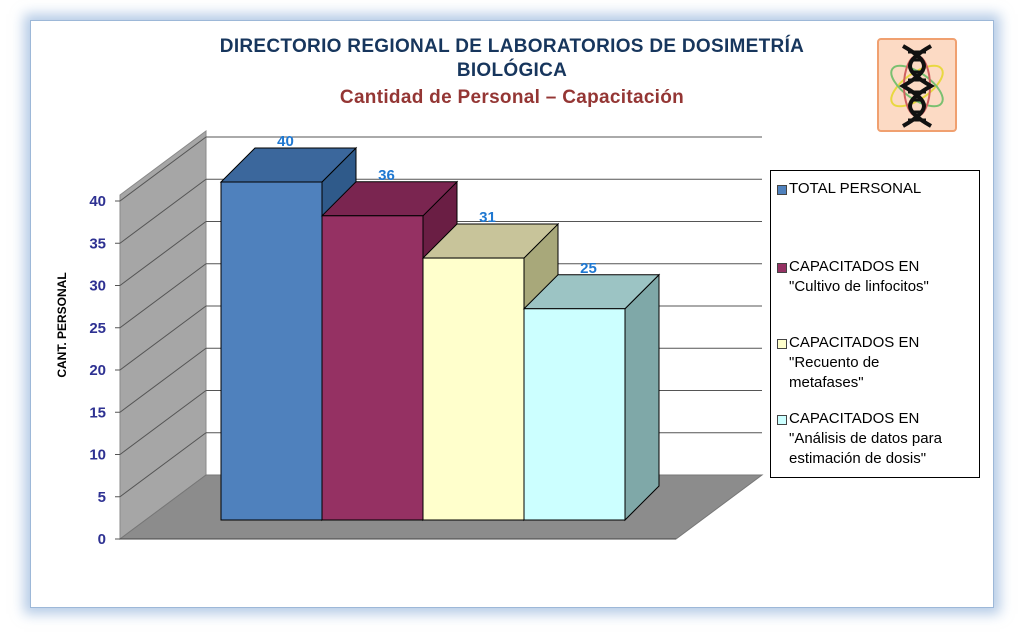  What do you see at coordinates (62, 324) in the screenshot?
I see `y-axis-label: CANT. PERSONAL` at bounding box center [62, 324].